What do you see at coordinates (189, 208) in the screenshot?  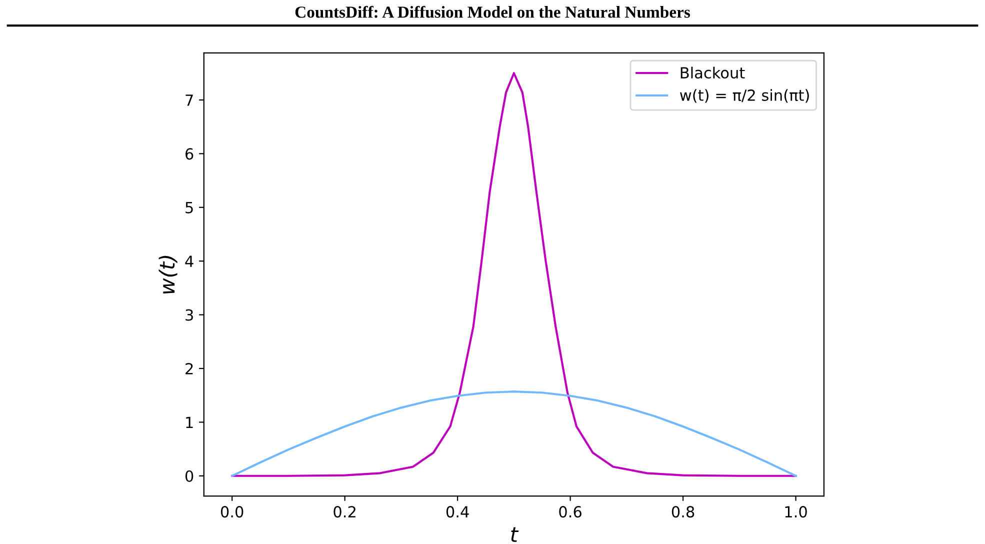 I see `y-tick-label: 5` at bounding box center [189, 208].